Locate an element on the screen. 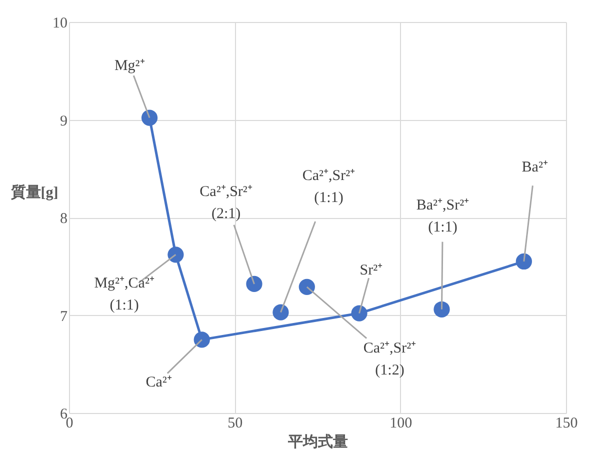 The height and width of the screenshot is (459, 598). y-tick-label: 7 is located at coordinates (64, 316).